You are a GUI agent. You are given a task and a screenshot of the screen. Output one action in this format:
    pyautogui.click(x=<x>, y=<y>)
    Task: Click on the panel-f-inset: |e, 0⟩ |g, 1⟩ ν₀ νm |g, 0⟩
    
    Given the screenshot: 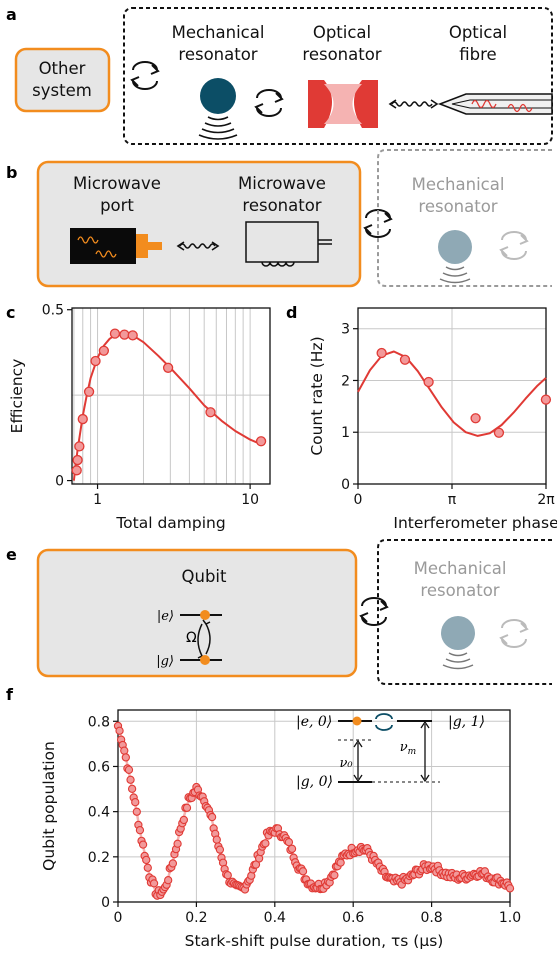 What is the action you would take?
    pyautogui.click(x=390, y=751)
    